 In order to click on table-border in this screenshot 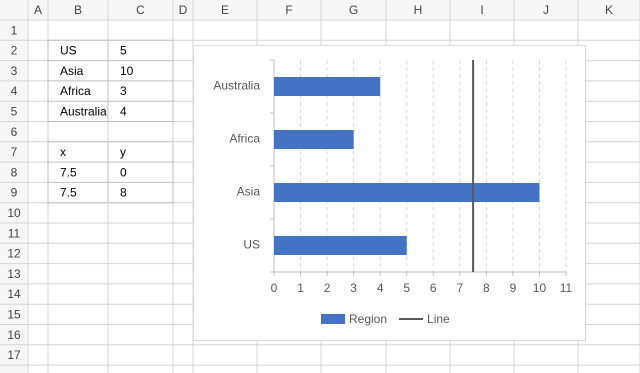, I will do `click(110, 172)`.